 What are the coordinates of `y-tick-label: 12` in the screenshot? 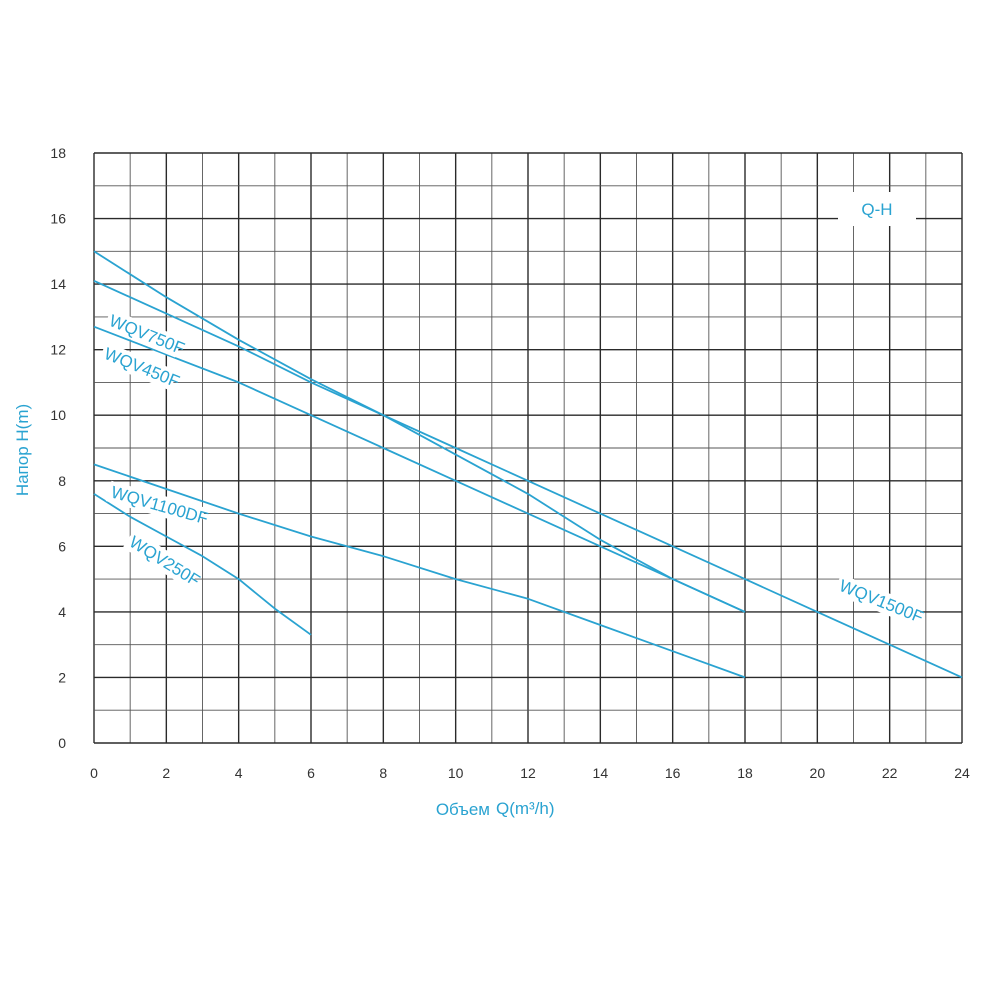 It's located at (58, 350).